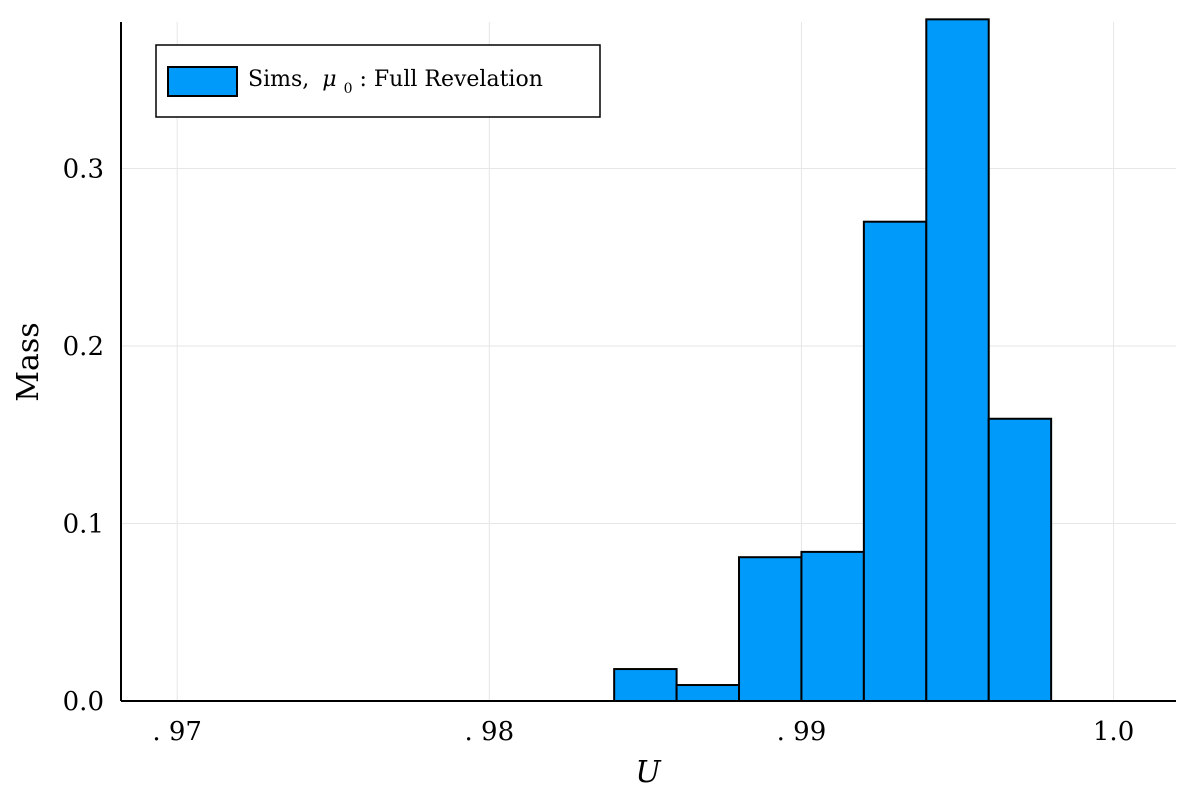  Describe the element at coordinates (83, 524) in the screenshot. I see `y-tick-label: 0.1` at that location.